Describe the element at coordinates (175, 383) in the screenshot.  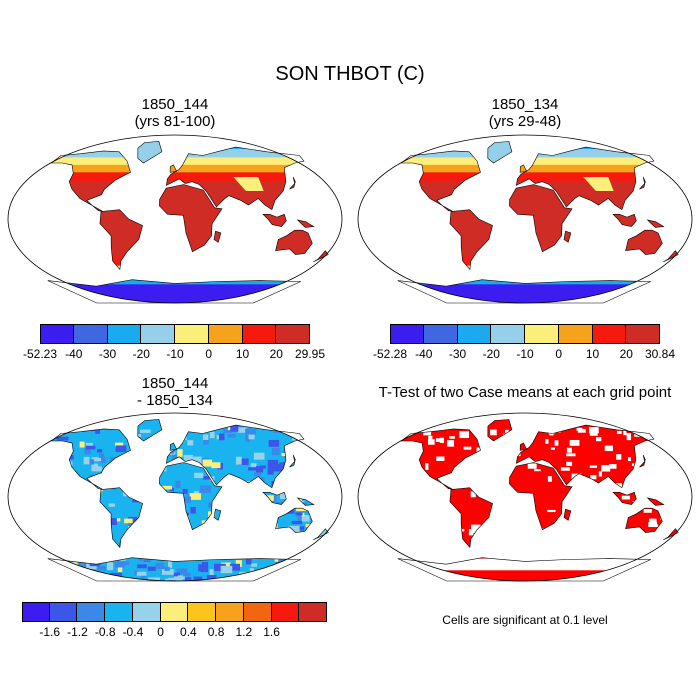
I see `panel3-title-line1: 1850_144` at that location.